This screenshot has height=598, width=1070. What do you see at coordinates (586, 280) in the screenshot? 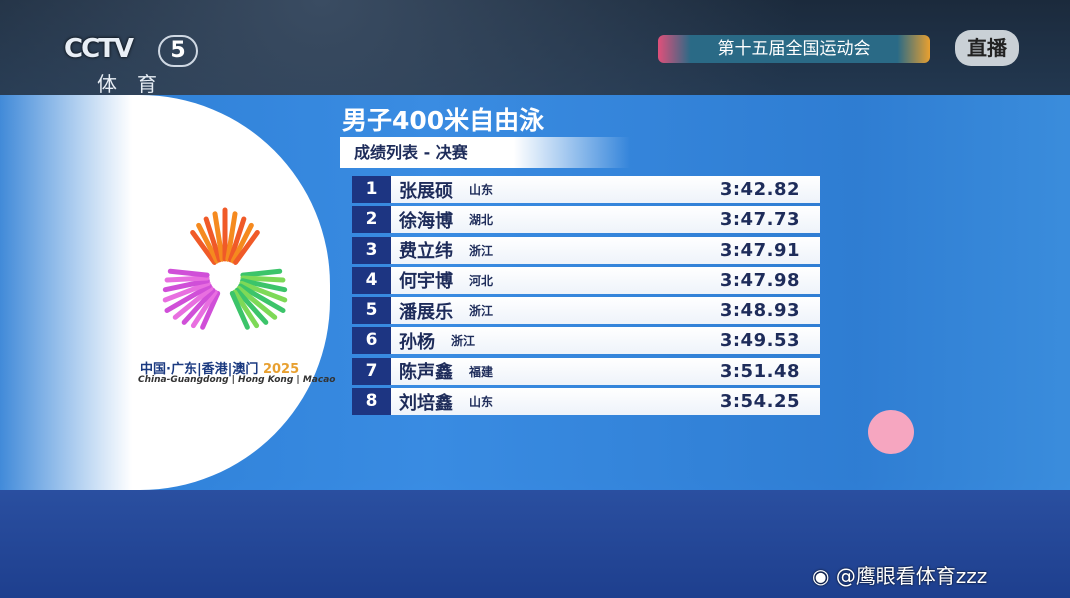
I see `result-row: 4 何宇博 河北 3:47.98` at bounding box center [586, 280].